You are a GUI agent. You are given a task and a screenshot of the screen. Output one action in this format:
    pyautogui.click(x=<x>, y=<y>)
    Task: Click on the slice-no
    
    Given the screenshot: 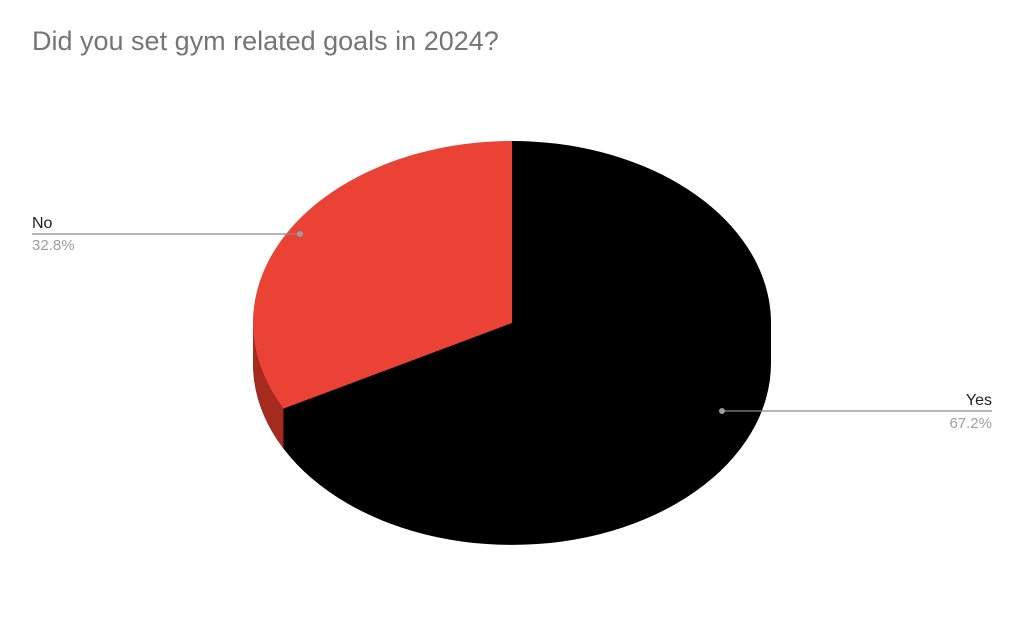 What is the action you would take?
    pyautogui.click(x=382, y=275)
    